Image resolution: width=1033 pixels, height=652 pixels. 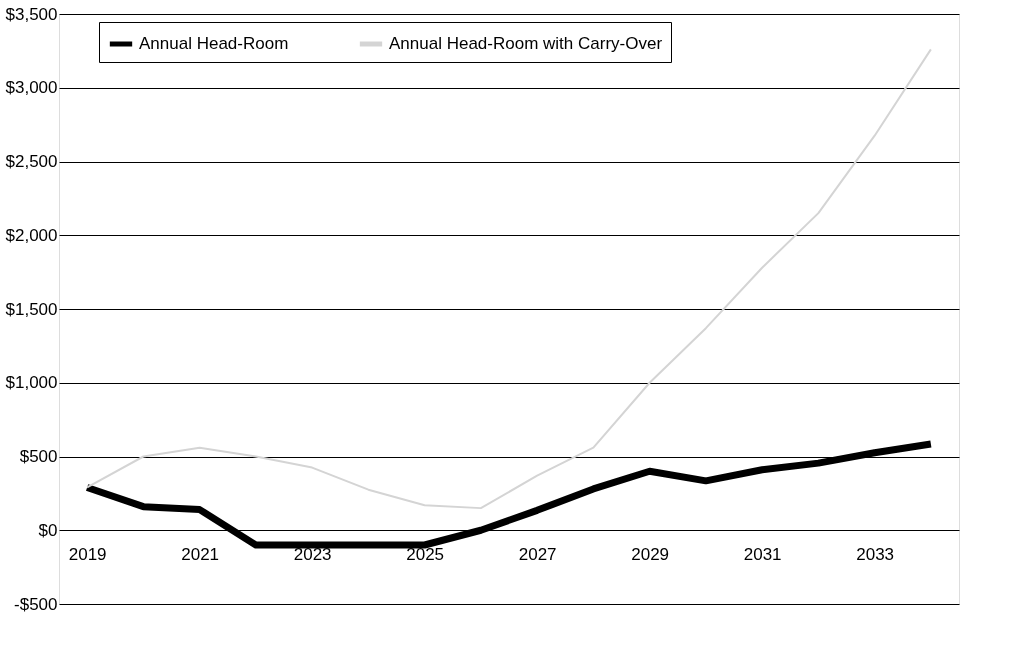 I want to click on y-tick-label: $500, so click(x=38, y=456).